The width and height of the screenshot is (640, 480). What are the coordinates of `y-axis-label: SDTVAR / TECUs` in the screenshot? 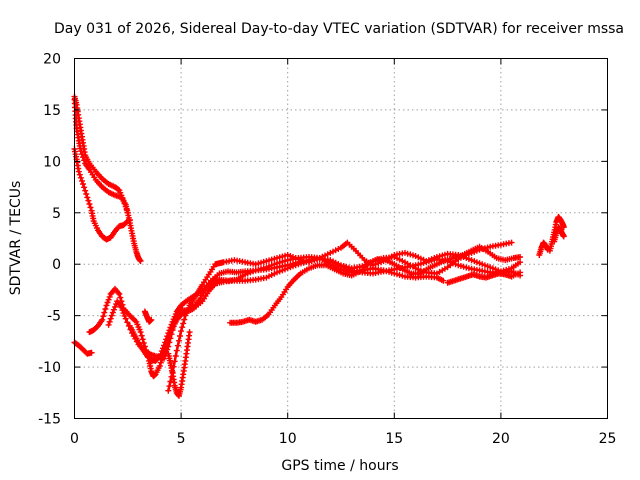 It's located at (16, 238).